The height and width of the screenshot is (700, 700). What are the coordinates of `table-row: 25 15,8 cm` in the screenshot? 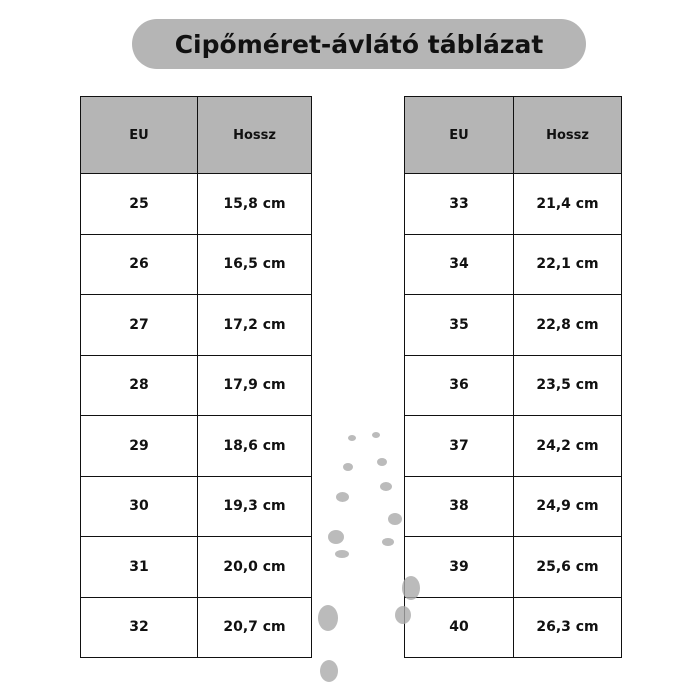 It's located at (196, 204).